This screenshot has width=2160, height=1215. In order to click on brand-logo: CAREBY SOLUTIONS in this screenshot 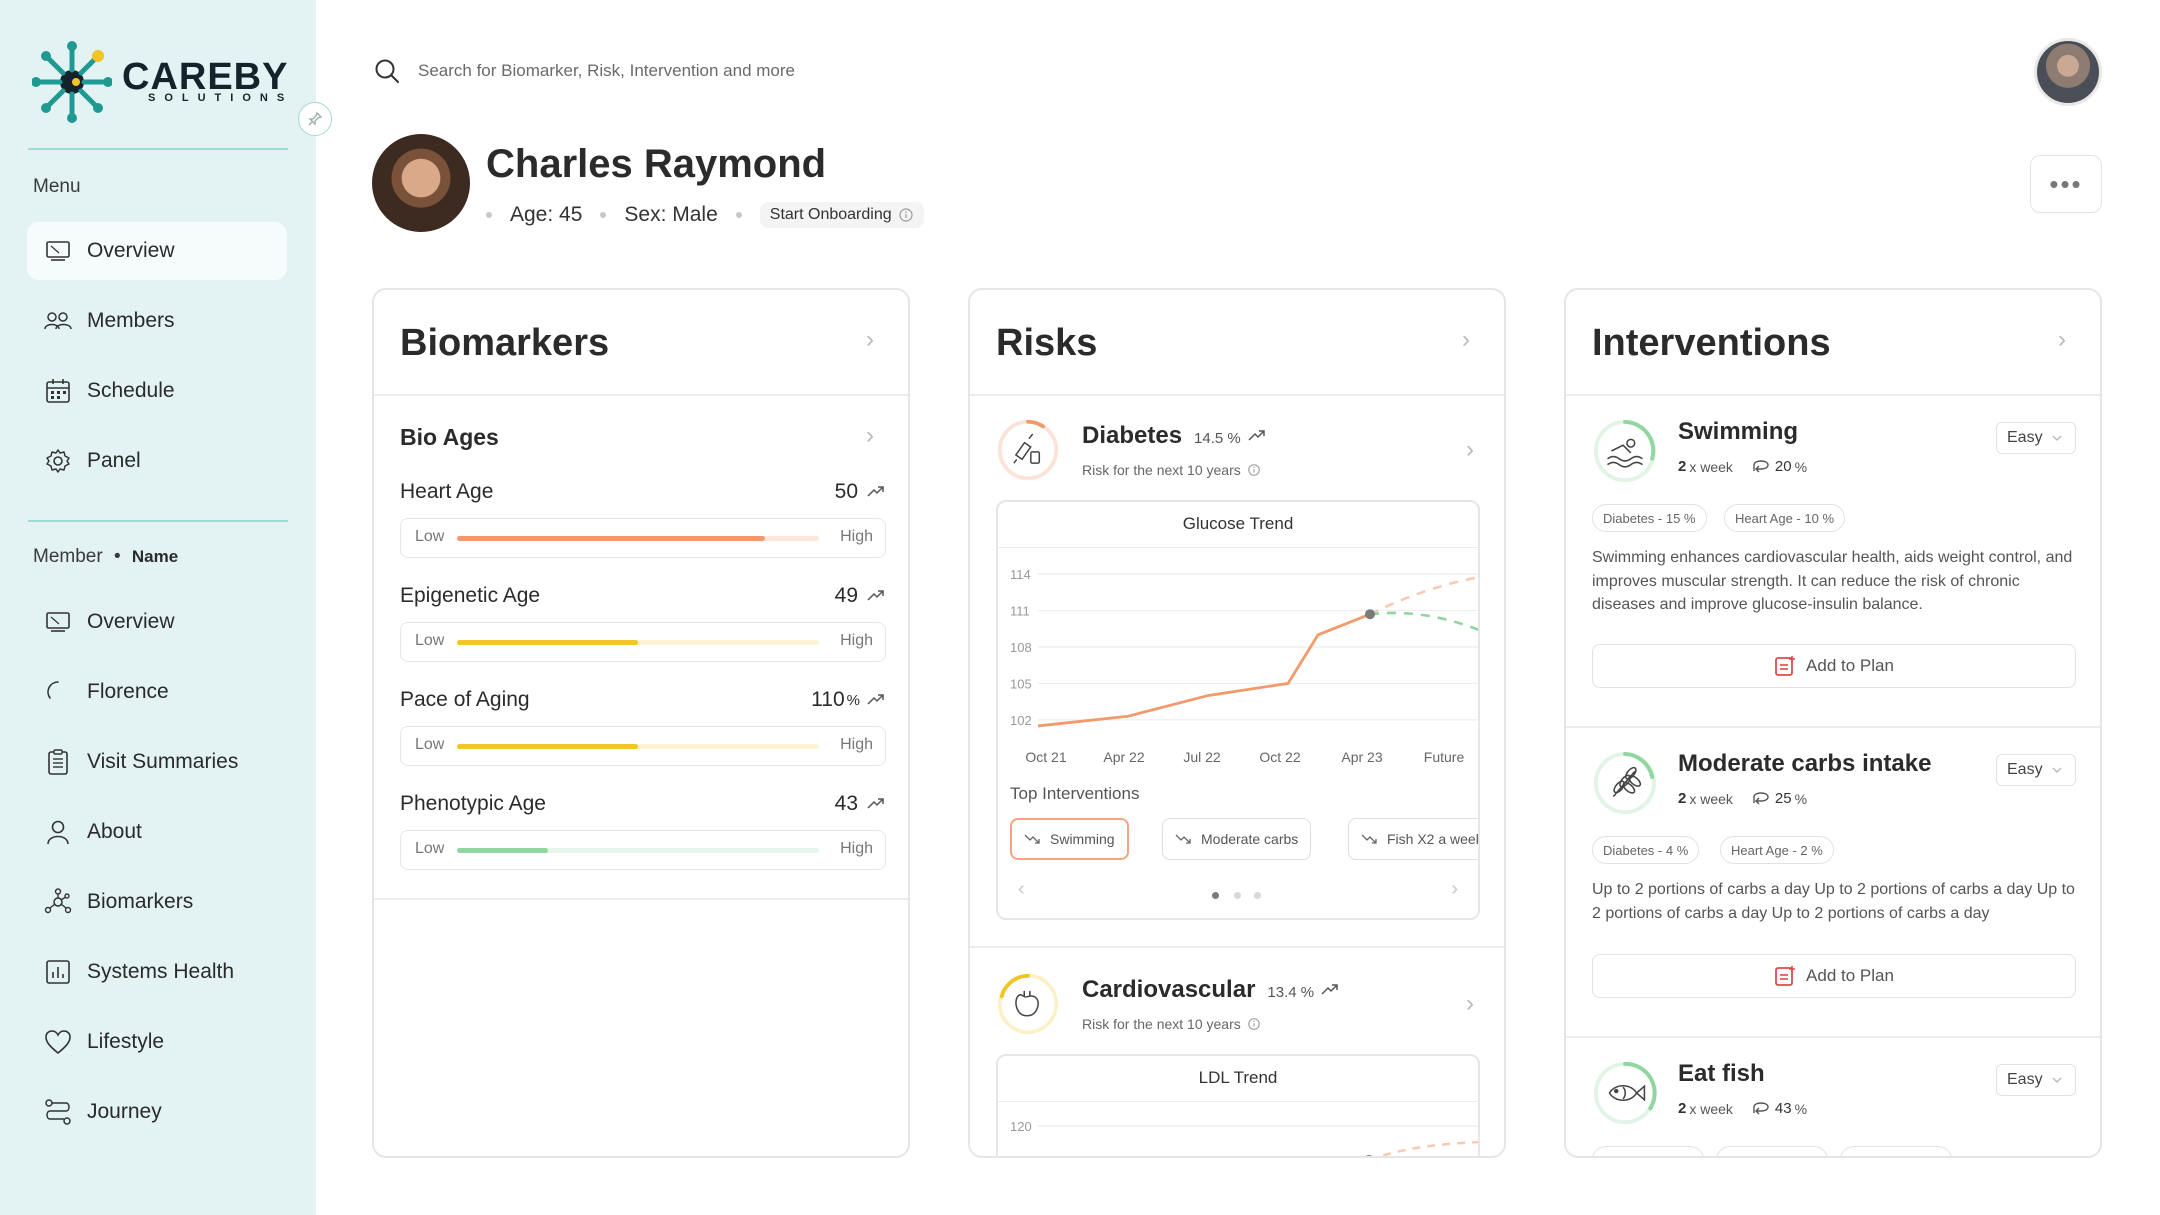, I will do `click(162, 85)`.